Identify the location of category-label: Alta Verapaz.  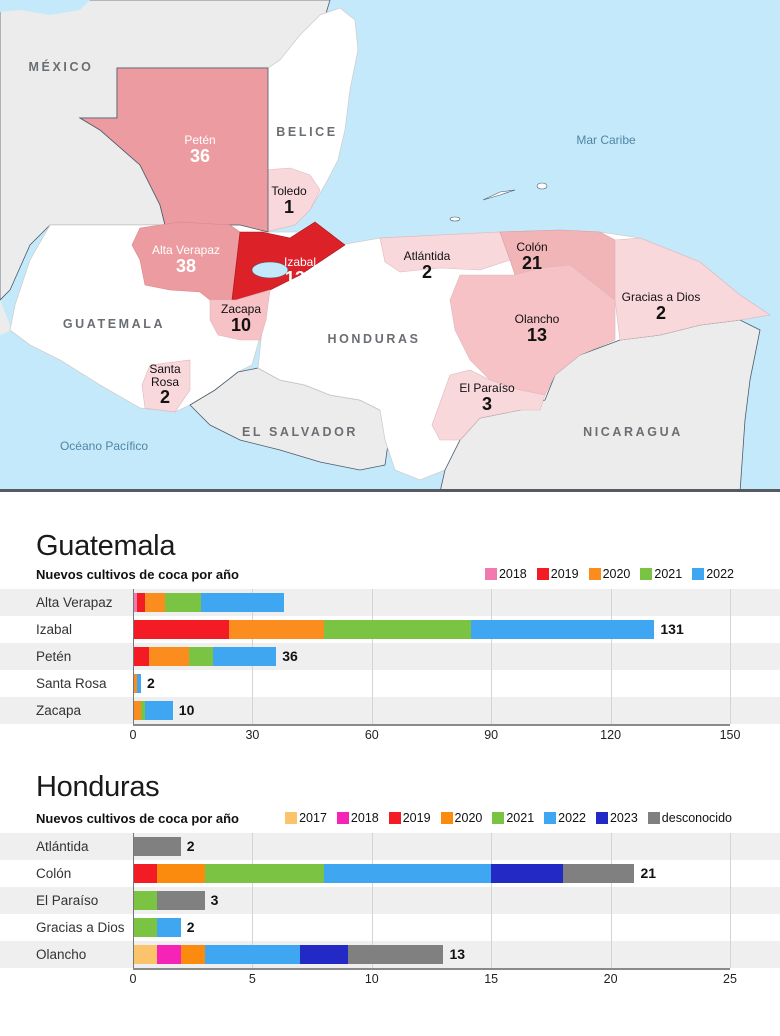
(74, 602).